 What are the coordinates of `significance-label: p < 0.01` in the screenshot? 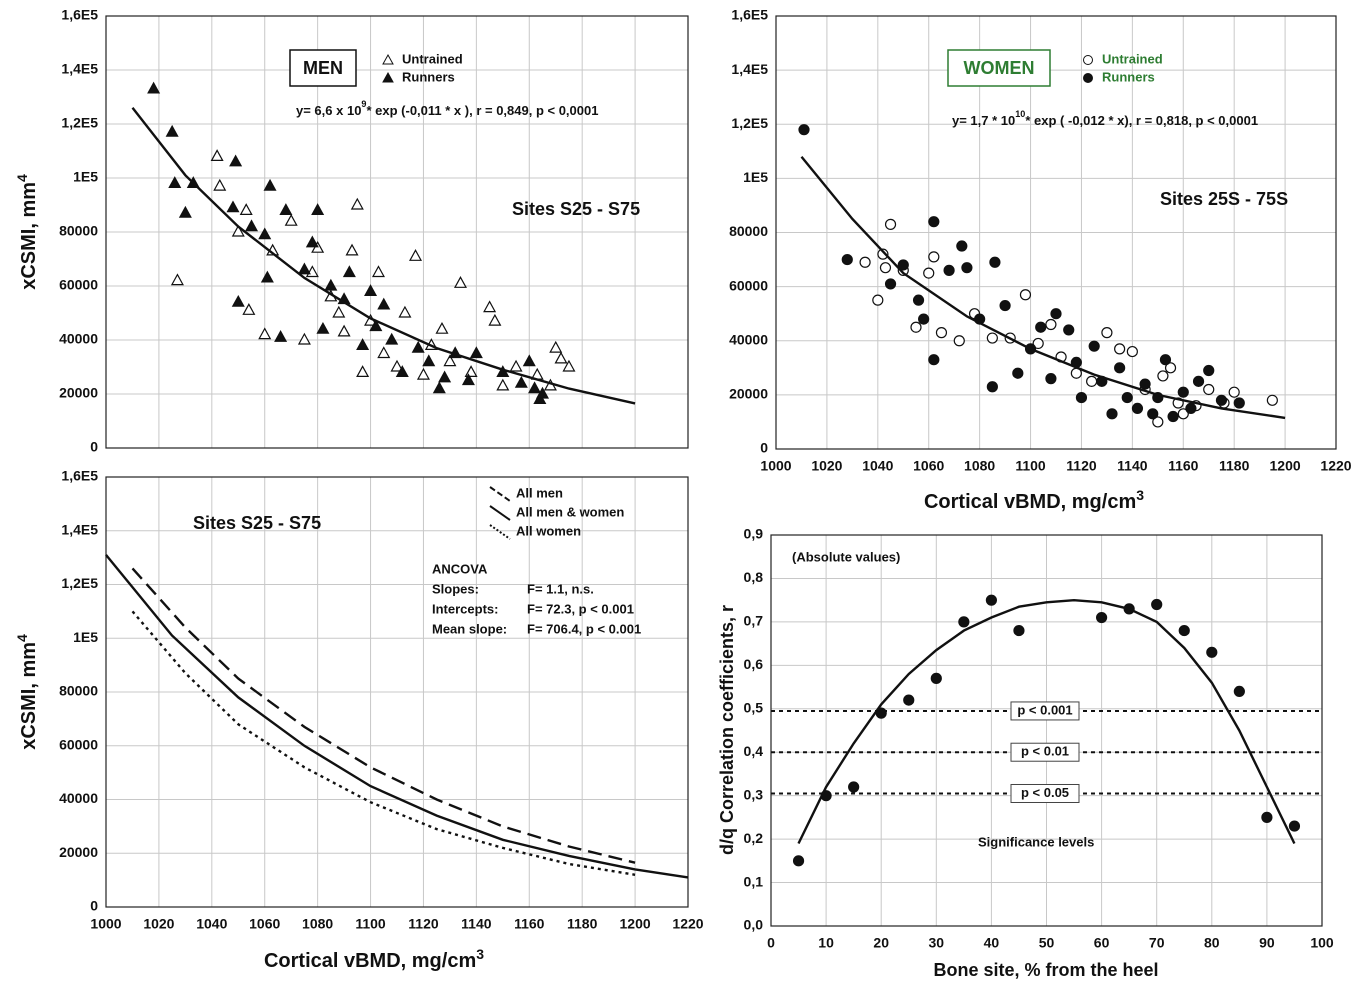 It's located at (1045, 751).